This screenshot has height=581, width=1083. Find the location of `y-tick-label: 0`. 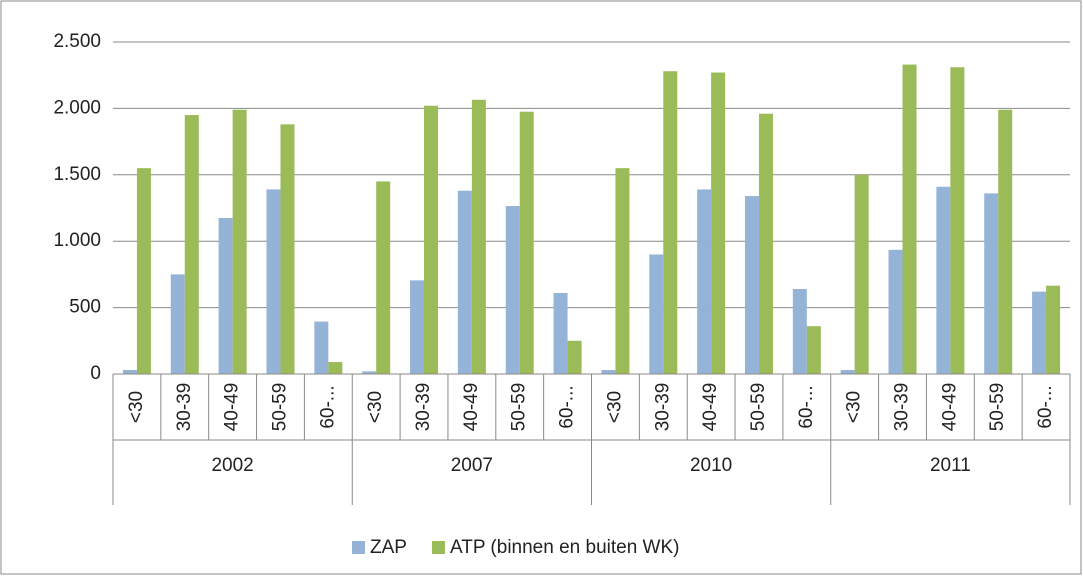

y-tick-label: 0 is located at coordinates (95, 373).